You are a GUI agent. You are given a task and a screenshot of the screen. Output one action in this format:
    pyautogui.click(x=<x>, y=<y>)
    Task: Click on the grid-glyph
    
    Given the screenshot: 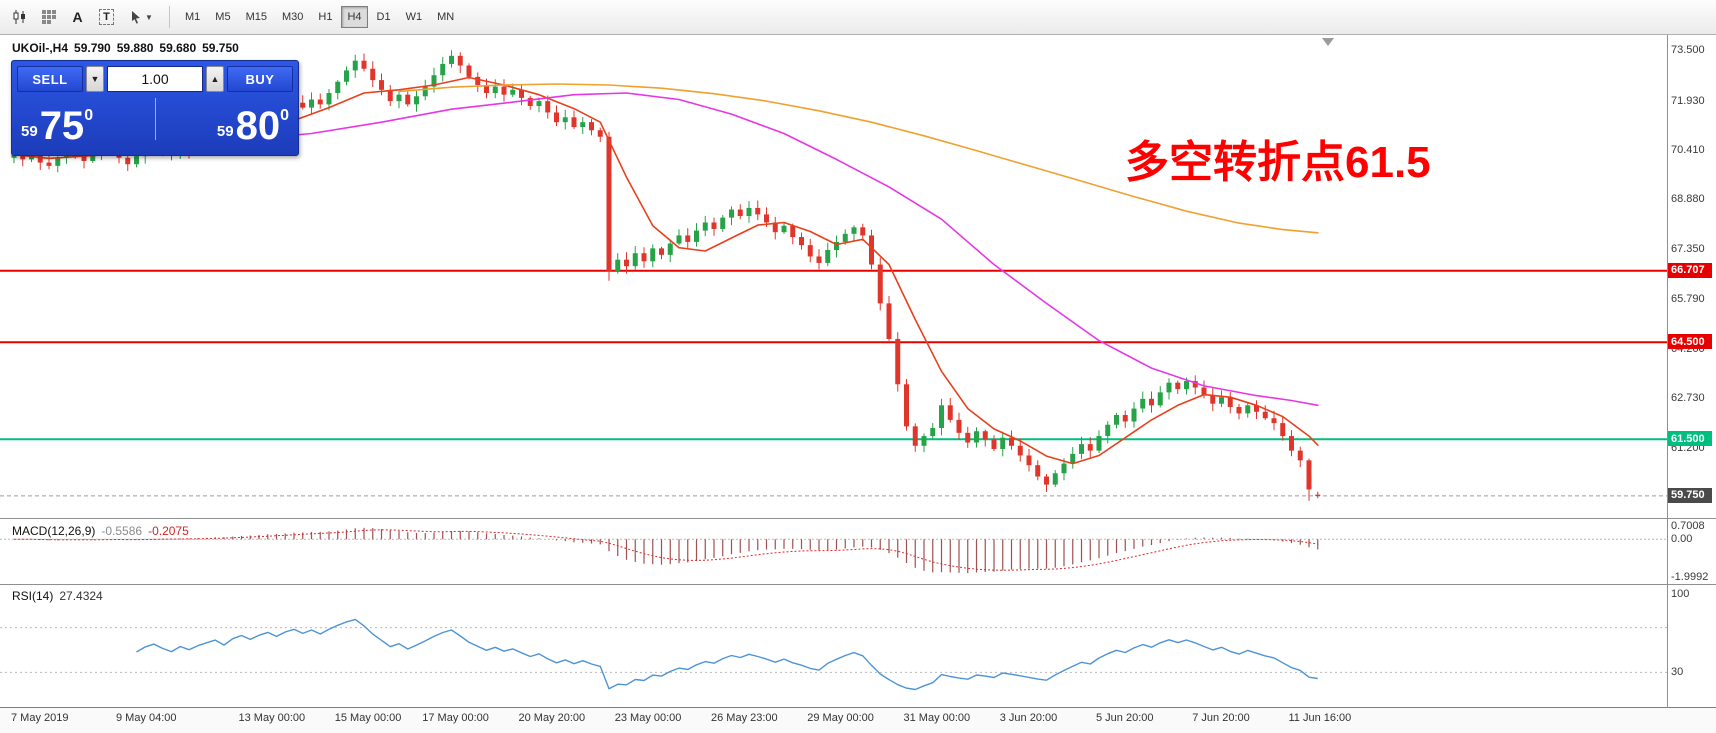 What is the action you would take?
    pyautogui.click(x=48, y=17)
    